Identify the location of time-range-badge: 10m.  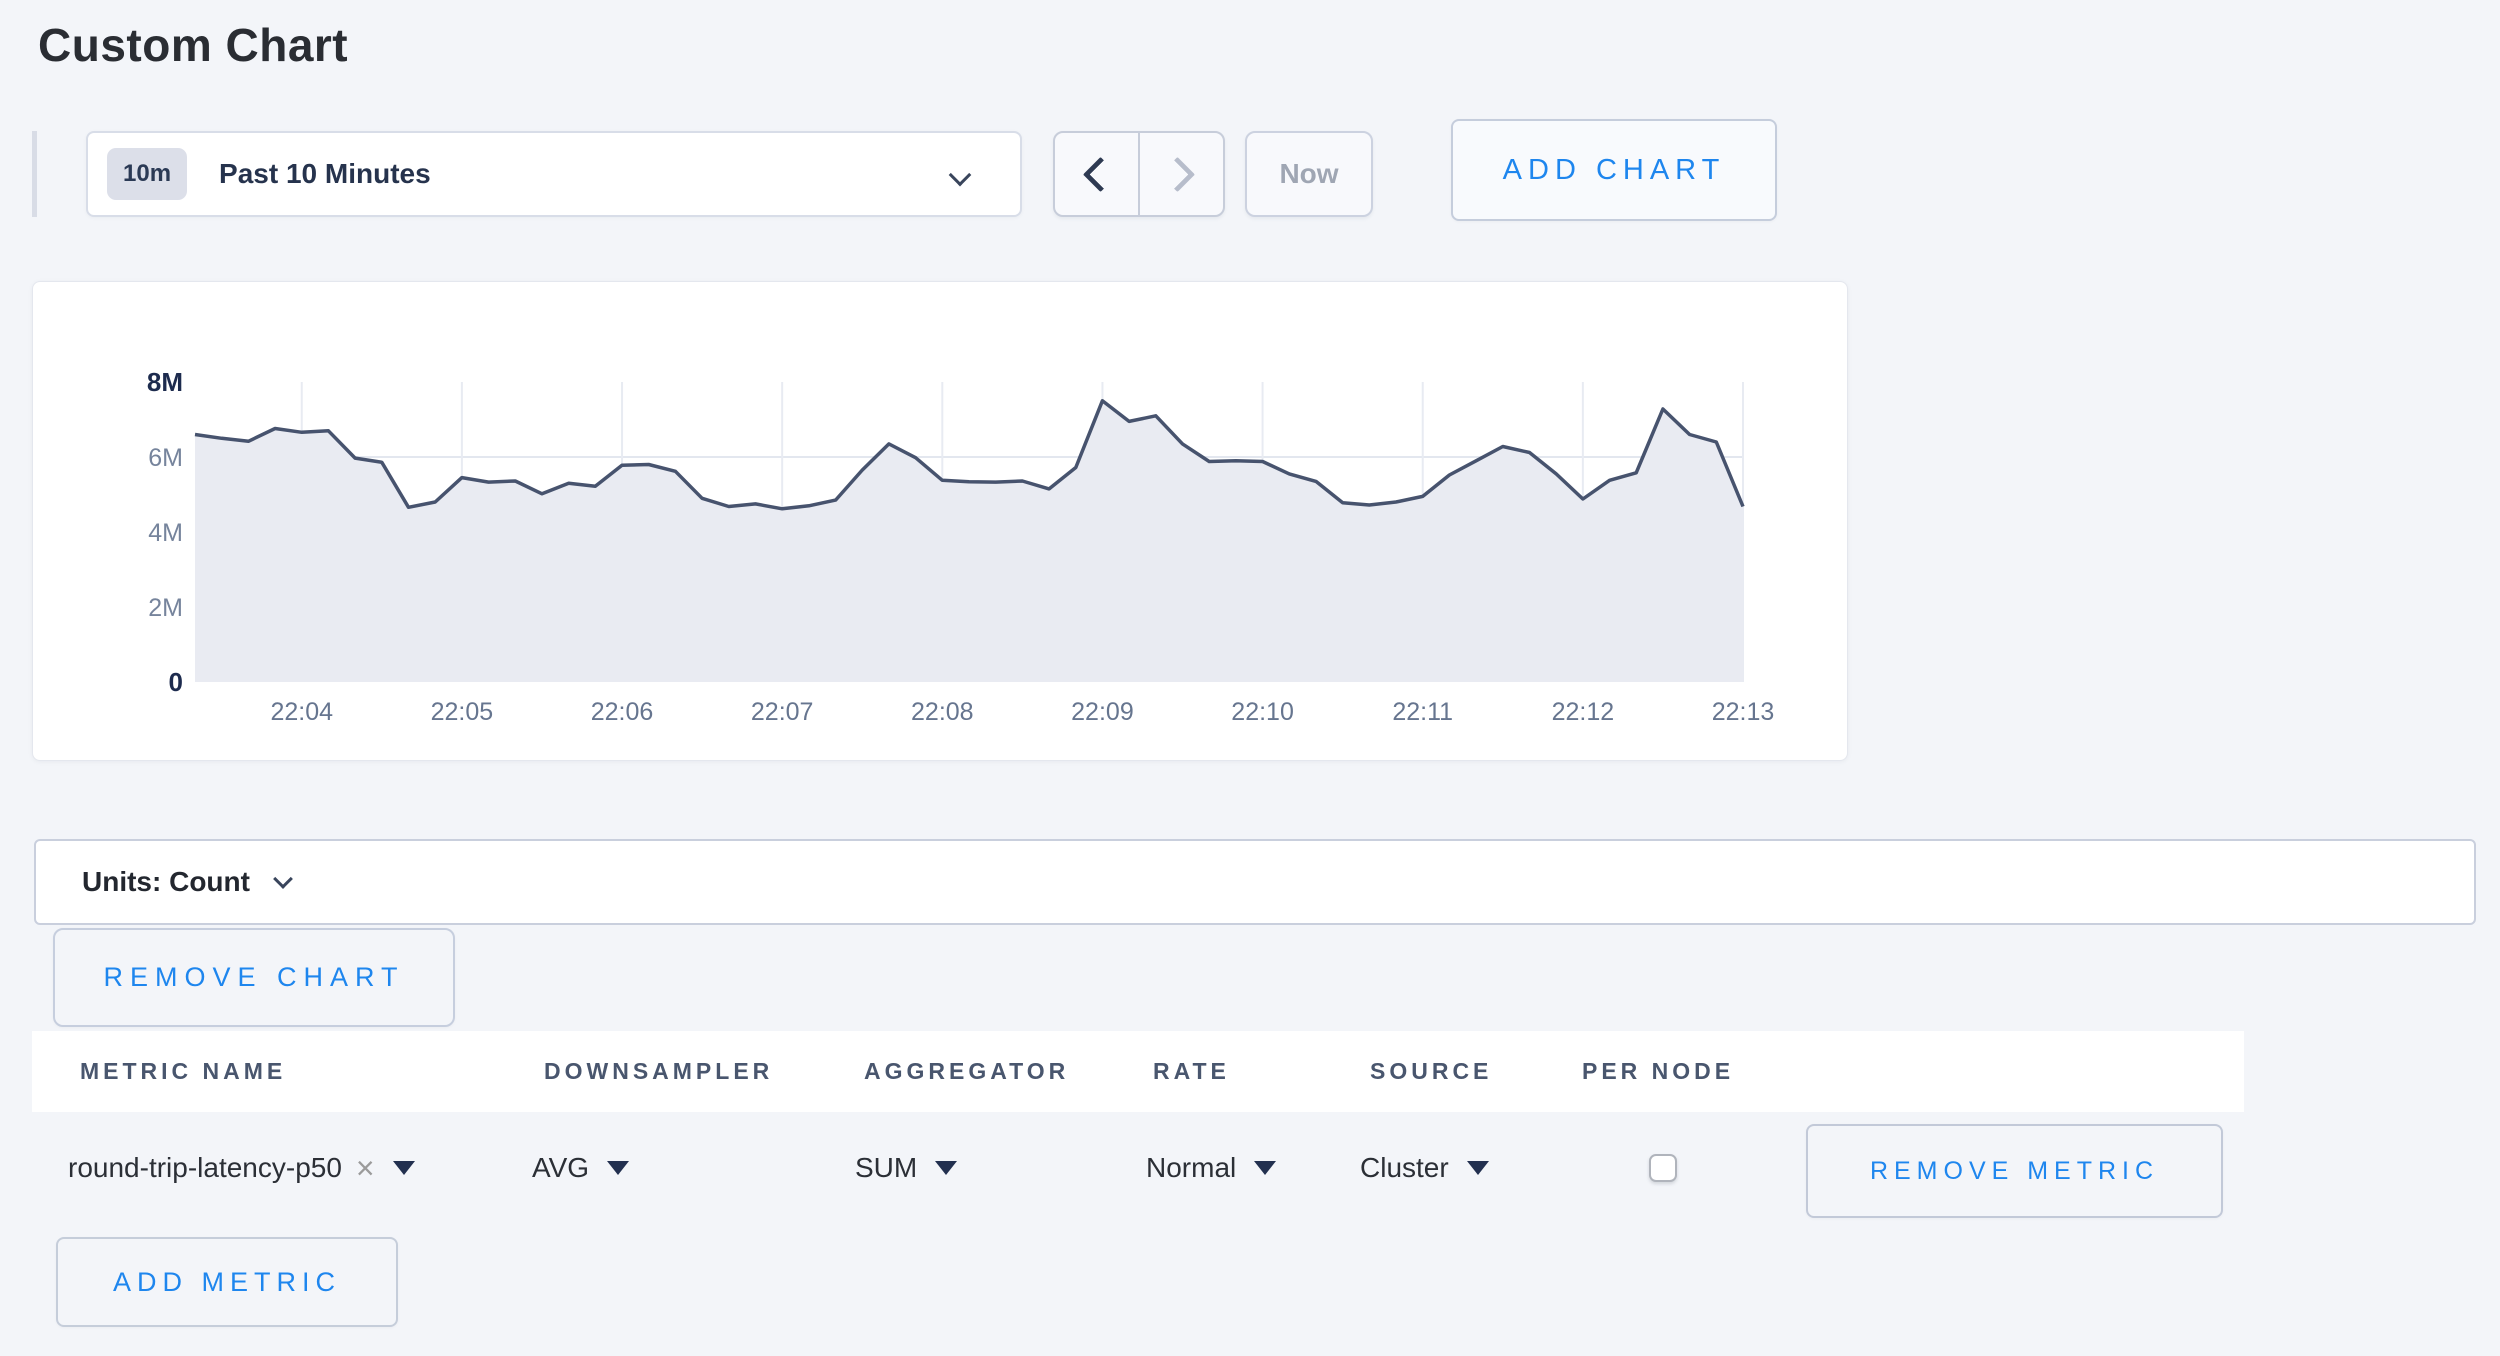
(147, 174).